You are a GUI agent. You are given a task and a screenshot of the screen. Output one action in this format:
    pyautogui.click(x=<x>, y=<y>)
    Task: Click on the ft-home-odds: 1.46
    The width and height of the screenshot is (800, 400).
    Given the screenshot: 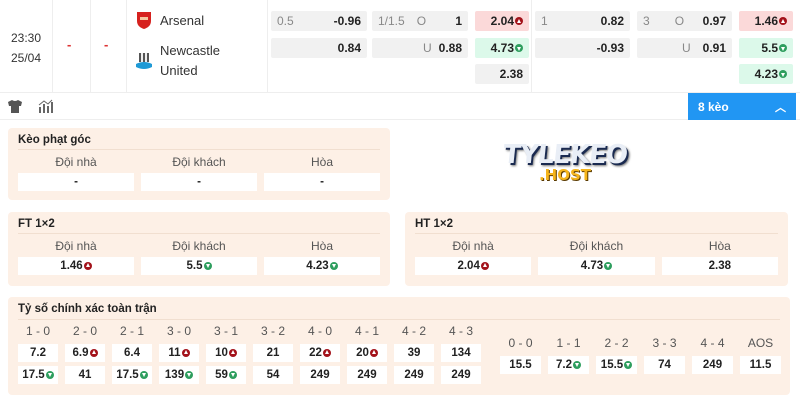 What is the action you would take?
    pyautogui.click(x=76, y=266)
    